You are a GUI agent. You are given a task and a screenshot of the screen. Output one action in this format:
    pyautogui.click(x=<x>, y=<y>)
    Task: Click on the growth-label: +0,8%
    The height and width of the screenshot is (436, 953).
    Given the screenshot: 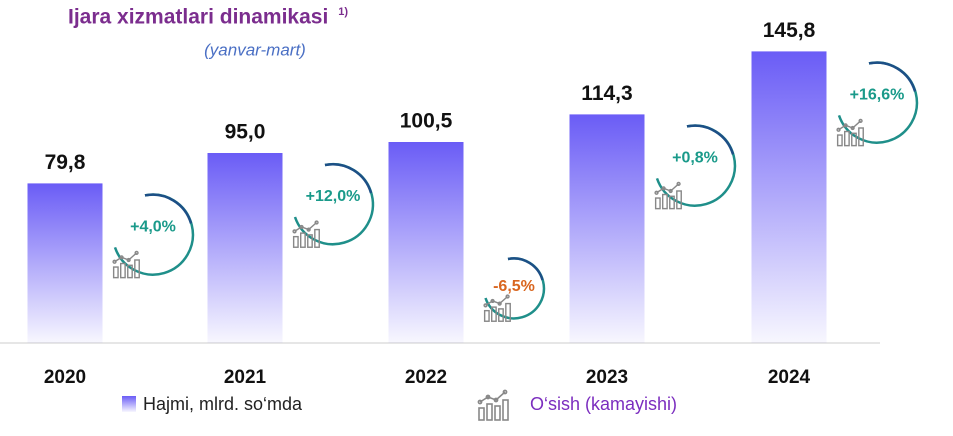 What is the action you would take?
    pyautogui.click(x=695, y=158)
    